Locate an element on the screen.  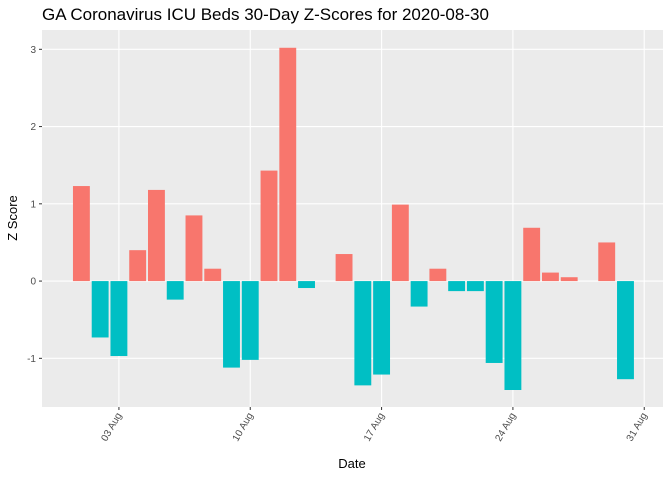
x-tick-label: 10 Aug is located at coordinates (243, 427).